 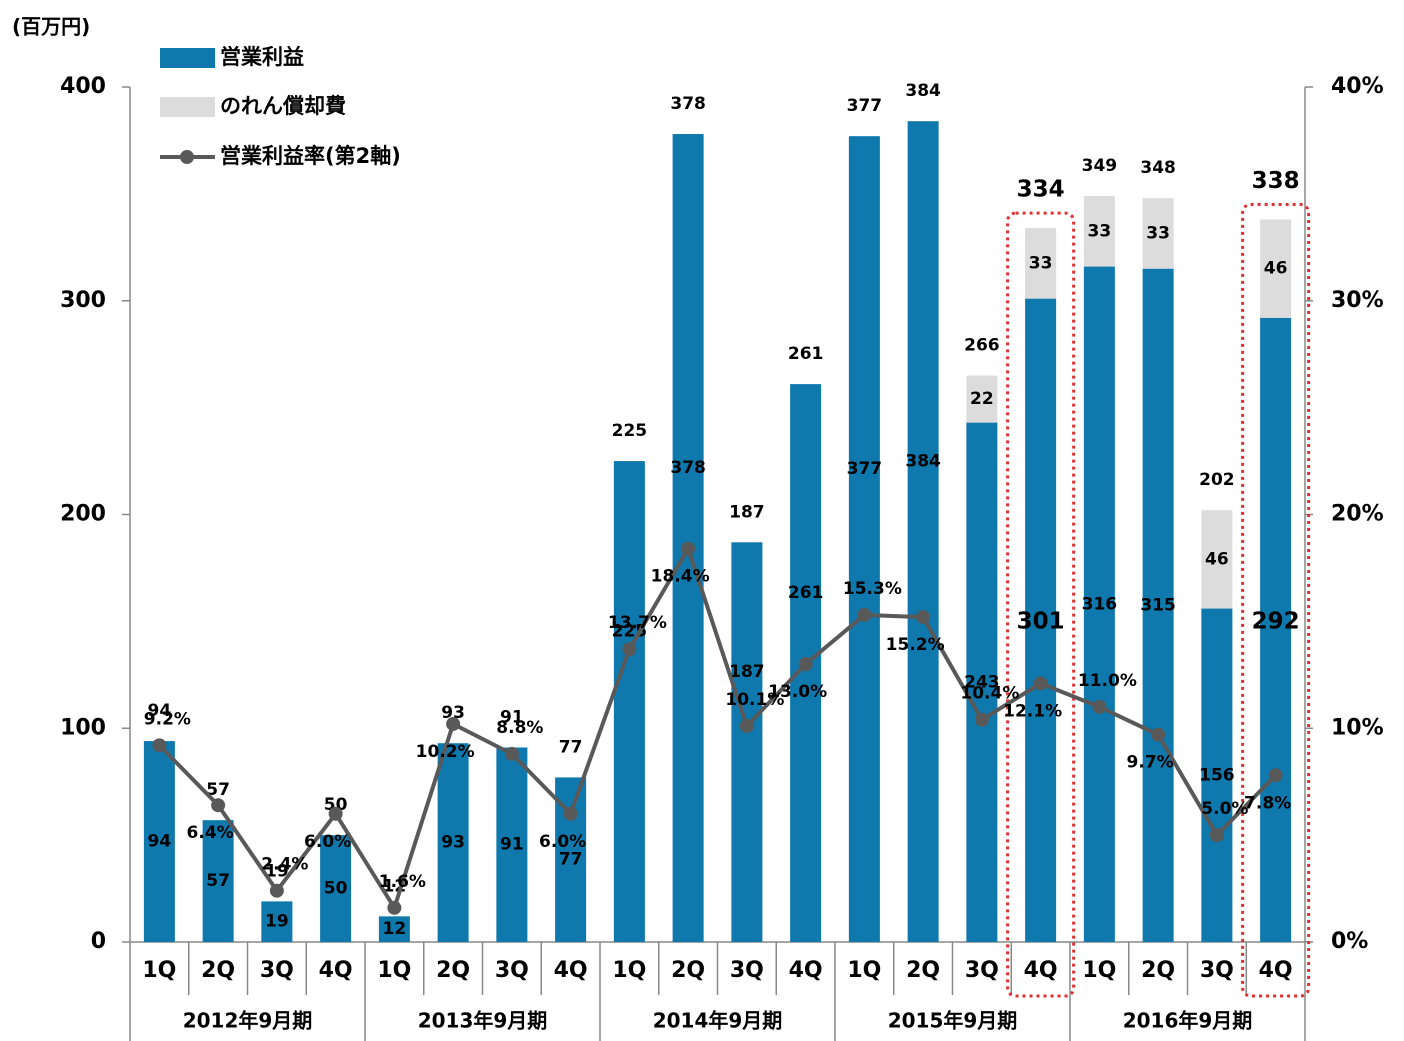 I want to click on margin-label: 12.1%, so click(x=1032, y=711).